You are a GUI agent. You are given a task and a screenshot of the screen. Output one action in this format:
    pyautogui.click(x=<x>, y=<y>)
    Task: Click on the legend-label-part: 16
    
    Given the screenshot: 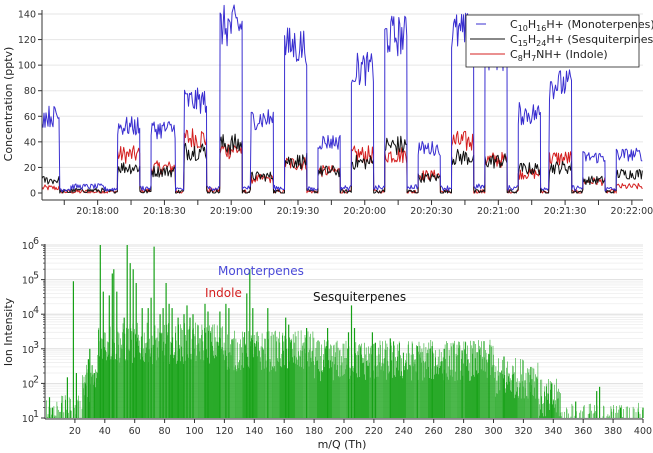 What is the action you would take?
    pyautogui.click(x=541, y=28)
    